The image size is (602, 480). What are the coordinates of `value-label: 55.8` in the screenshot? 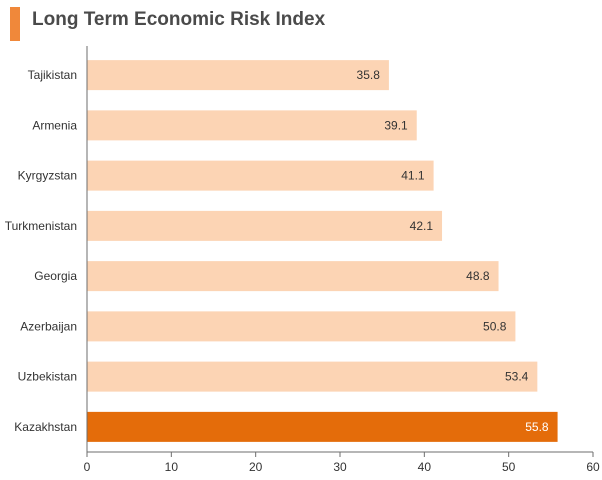 It's located at (537, 427).